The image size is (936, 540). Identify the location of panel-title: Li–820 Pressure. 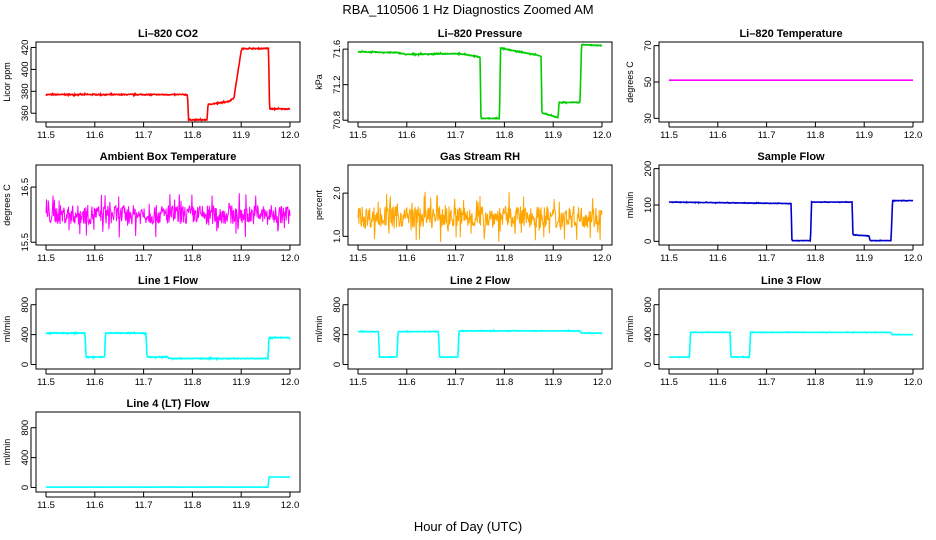
(480, 34).